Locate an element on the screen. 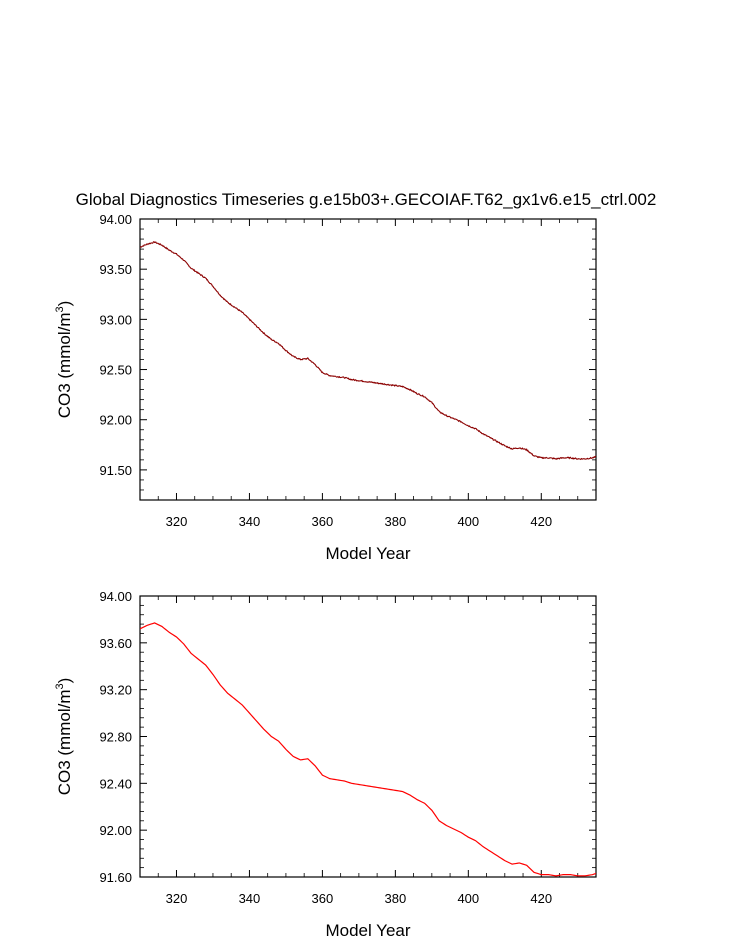  y-tick-label: 93.50 is located at coordinates (115, 269).